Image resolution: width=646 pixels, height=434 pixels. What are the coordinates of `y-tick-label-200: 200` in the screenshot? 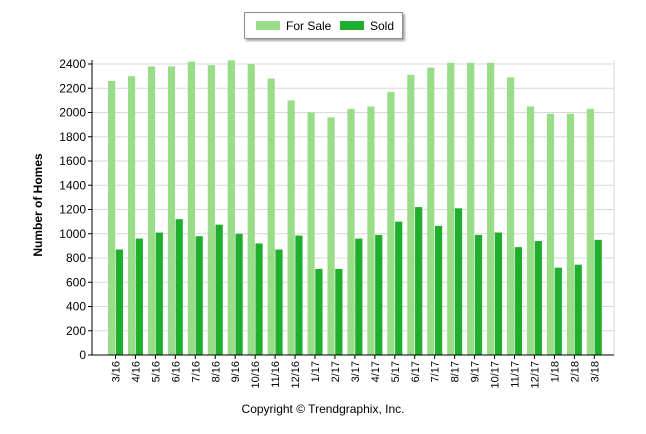 It's located at (76, 331).